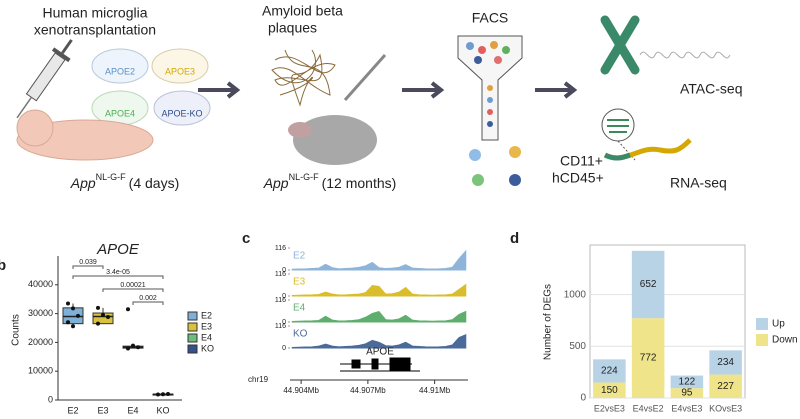  Describe the element at coordinates (132, 285) in the screenshot. I see `p-value: 0.00021` at that location.